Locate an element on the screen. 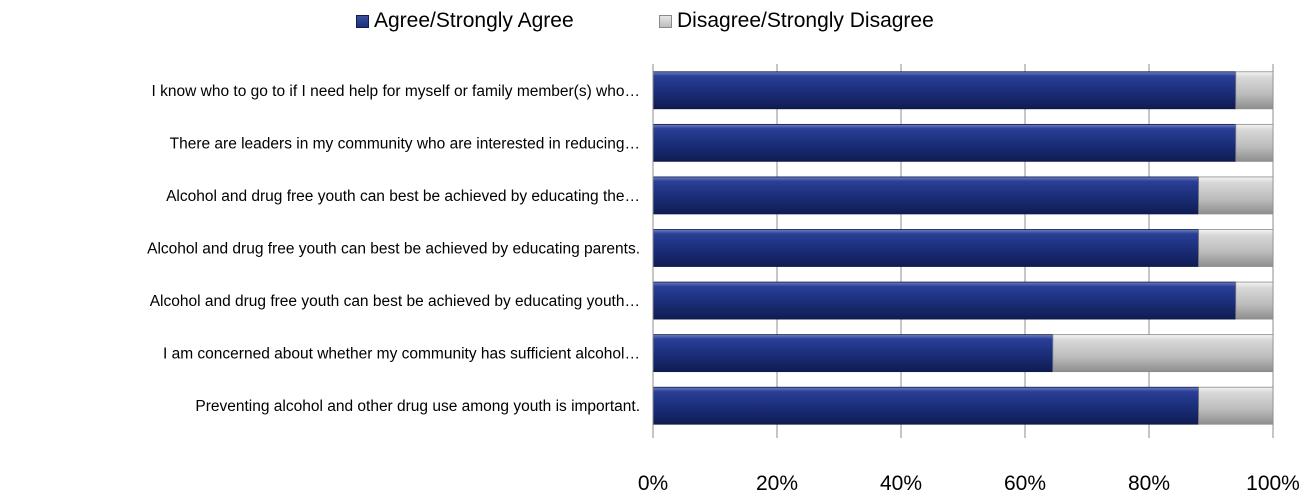 The width and height of the screenshot is (1315, 494). x-tick-label: 60% is located at coordinates (1025, 483).